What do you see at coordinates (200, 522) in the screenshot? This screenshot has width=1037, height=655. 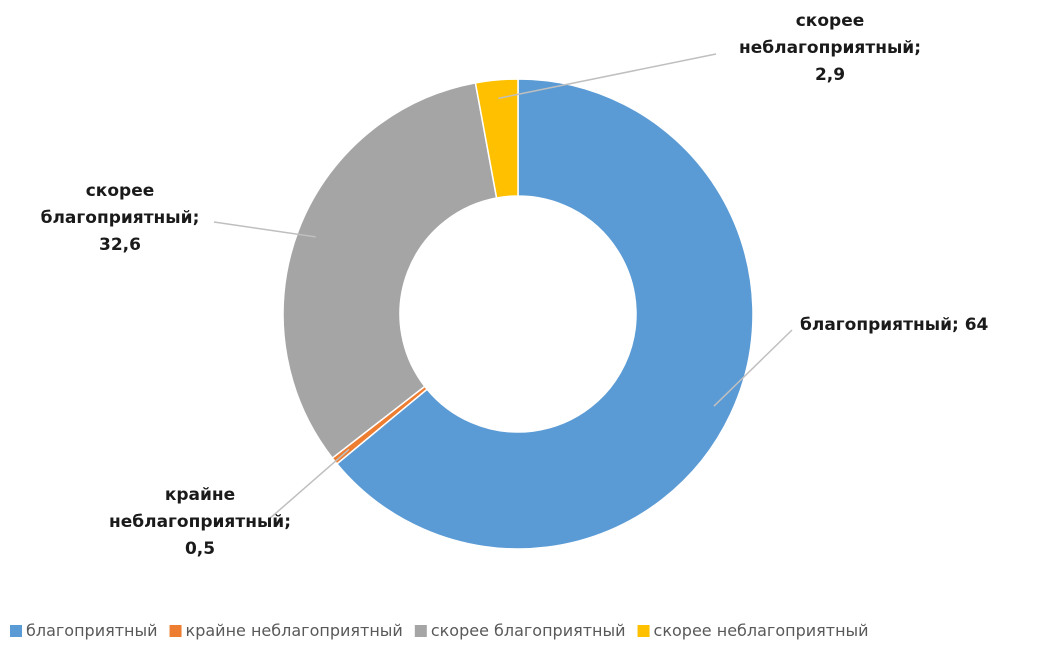 I see `data-label-крайне-неблагоприятный: крайне неблагоприятный; 0,5` at bounding box center [200, 522].